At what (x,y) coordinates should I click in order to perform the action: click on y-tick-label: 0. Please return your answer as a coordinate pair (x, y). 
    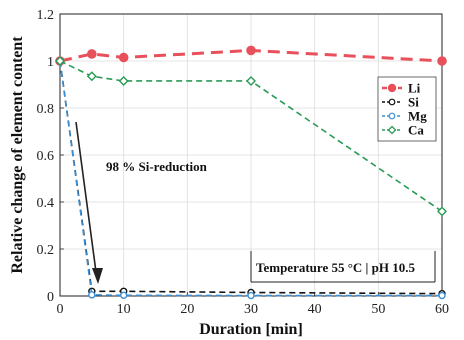
    Looking at the image, I should click on (50, 297).